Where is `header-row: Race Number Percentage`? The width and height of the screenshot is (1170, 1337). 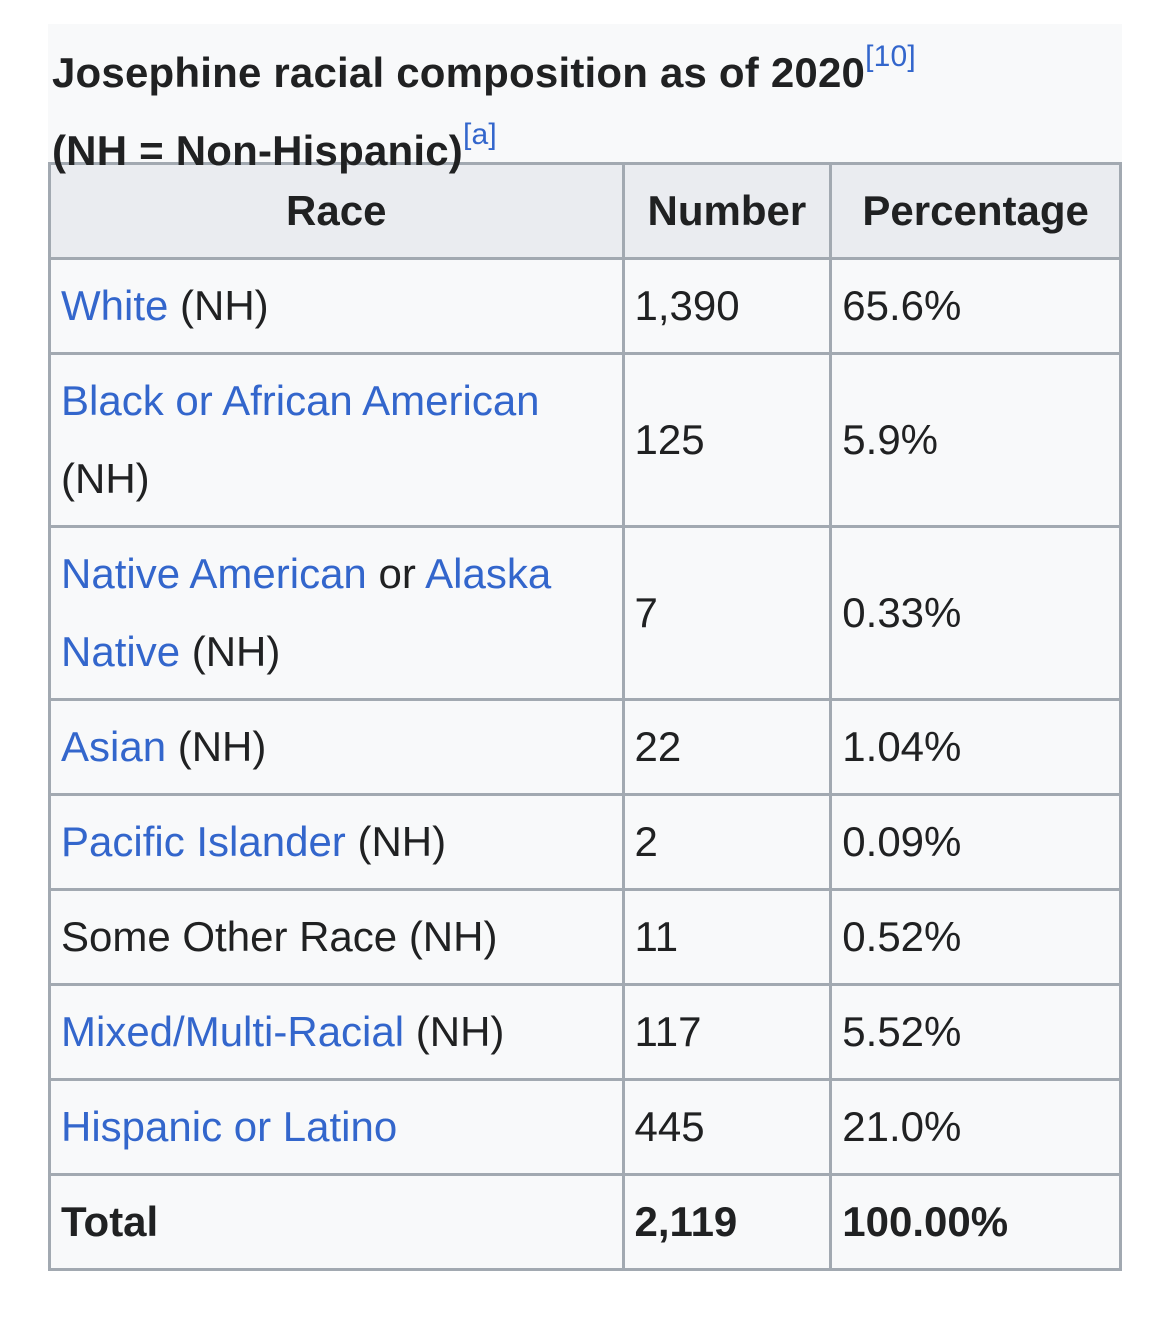 header-row: Race Number Percentage is located at coordinates (585, 211).